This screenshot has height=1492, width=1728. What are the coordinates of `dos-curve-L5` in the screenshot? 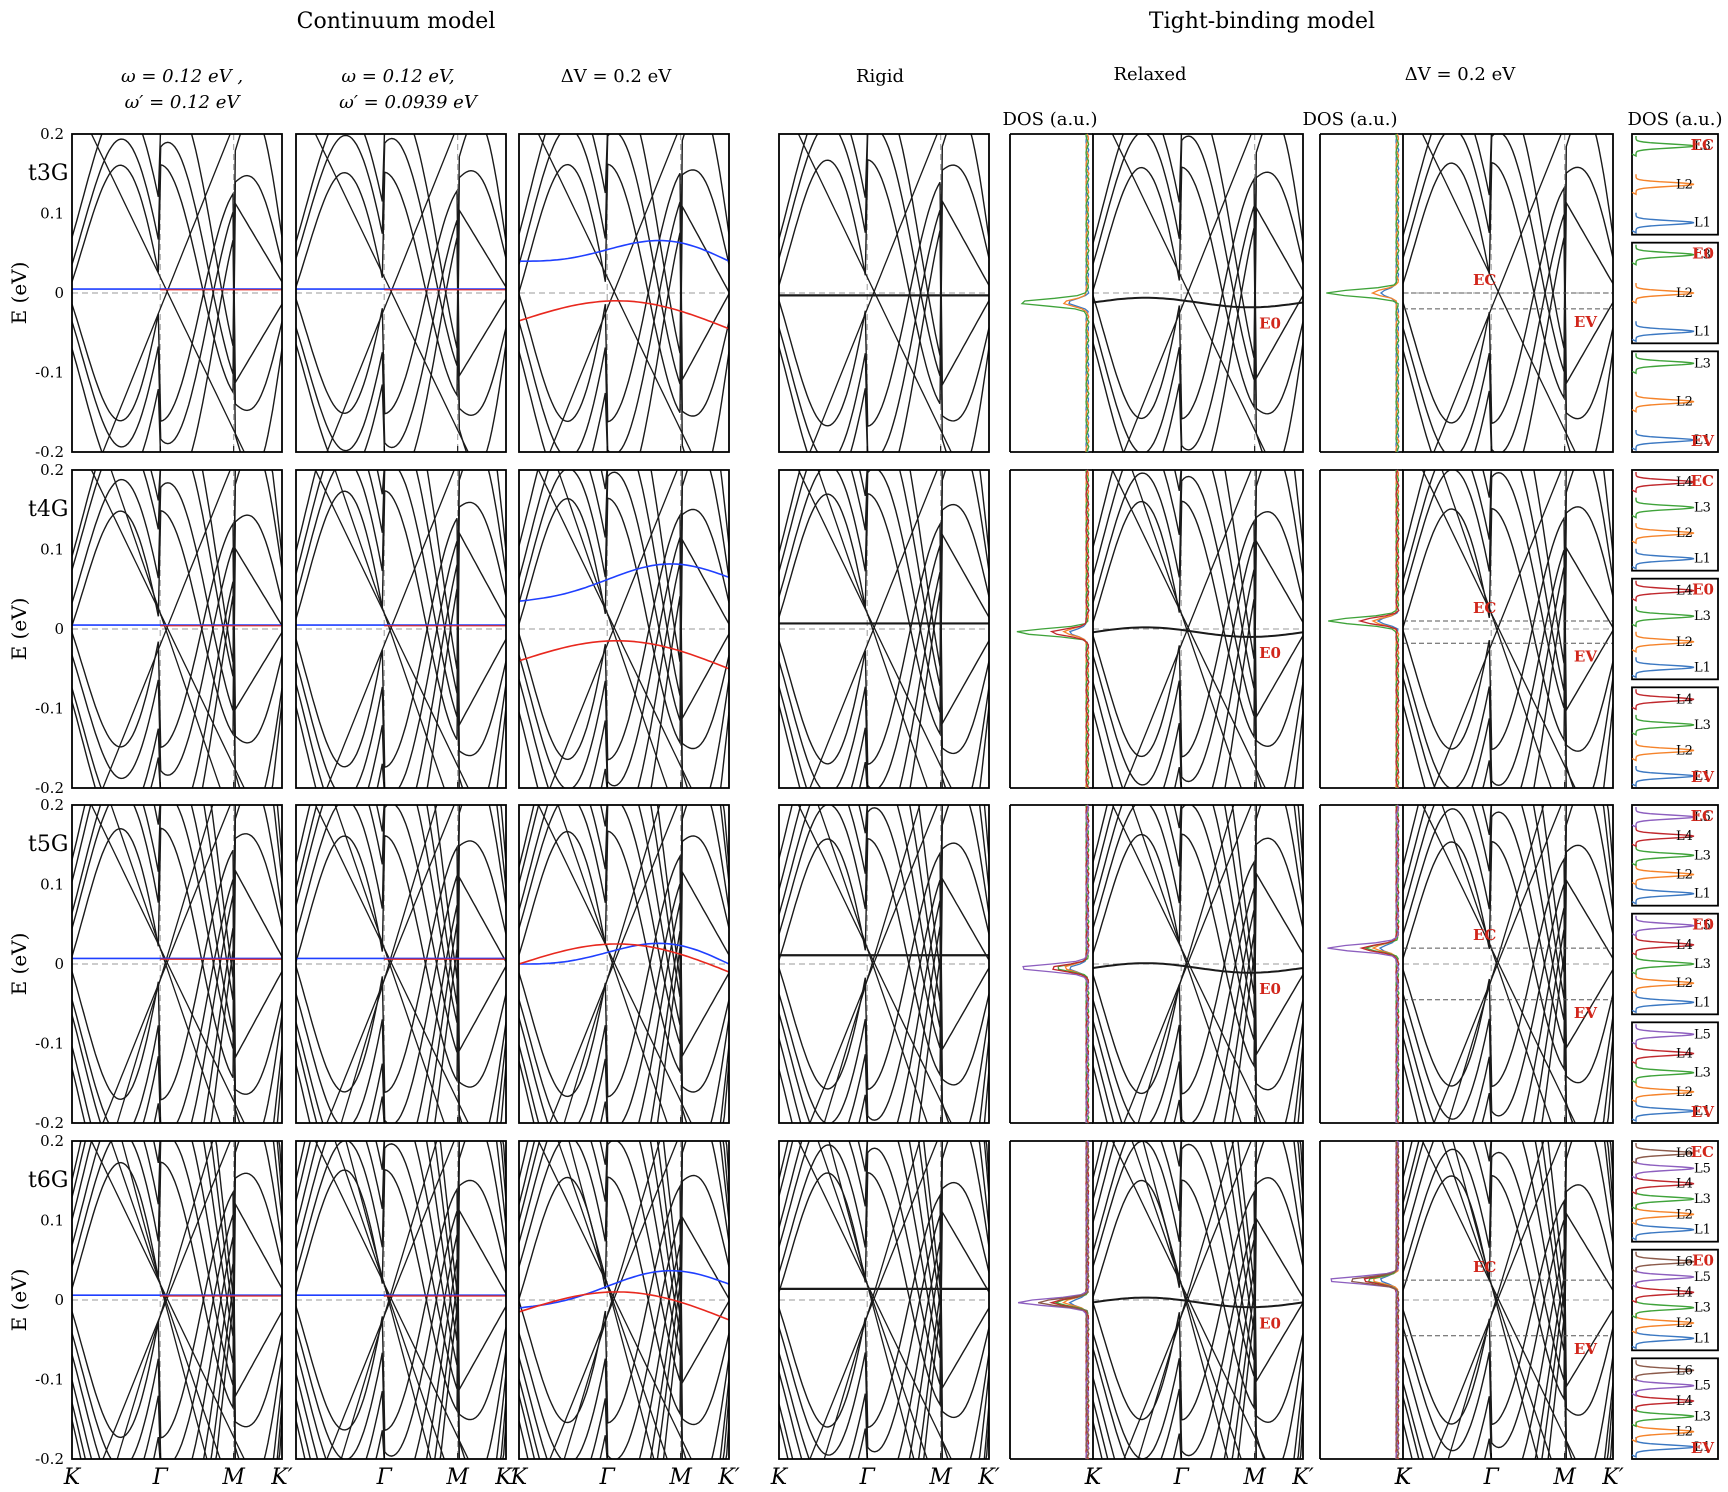 It's located at (1056, 964).